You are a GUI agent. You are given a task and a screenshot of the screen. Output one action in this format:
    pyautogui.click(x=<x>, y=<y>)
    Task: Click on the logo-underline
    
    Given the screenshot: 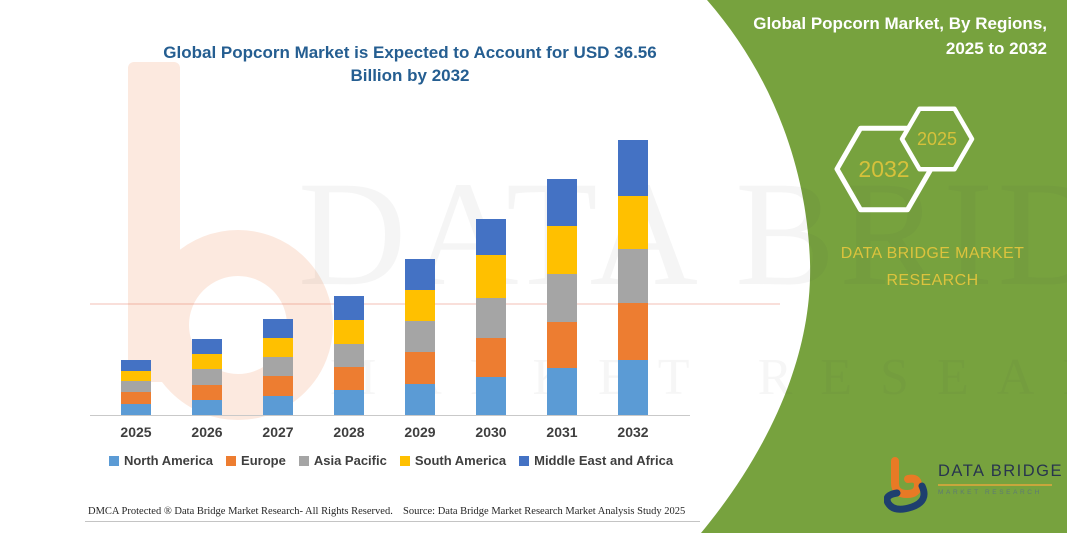 What is the action you would take?
    pyautogui.click(x=995, y=485)
    